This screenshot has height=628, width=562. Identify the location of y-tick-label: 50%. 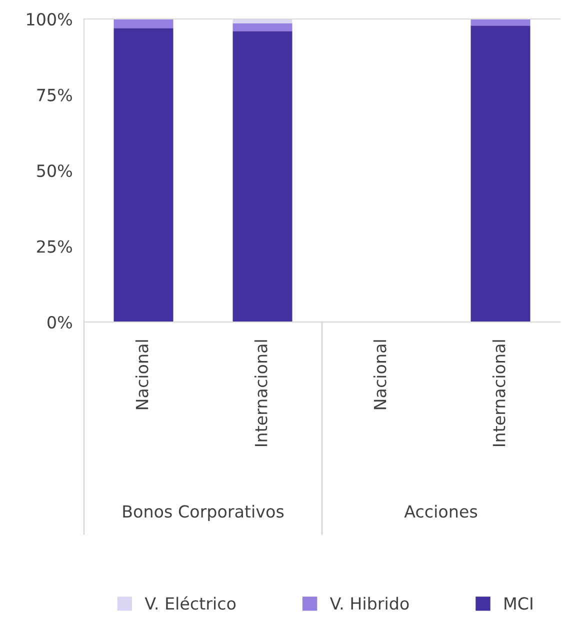
(54, 171).